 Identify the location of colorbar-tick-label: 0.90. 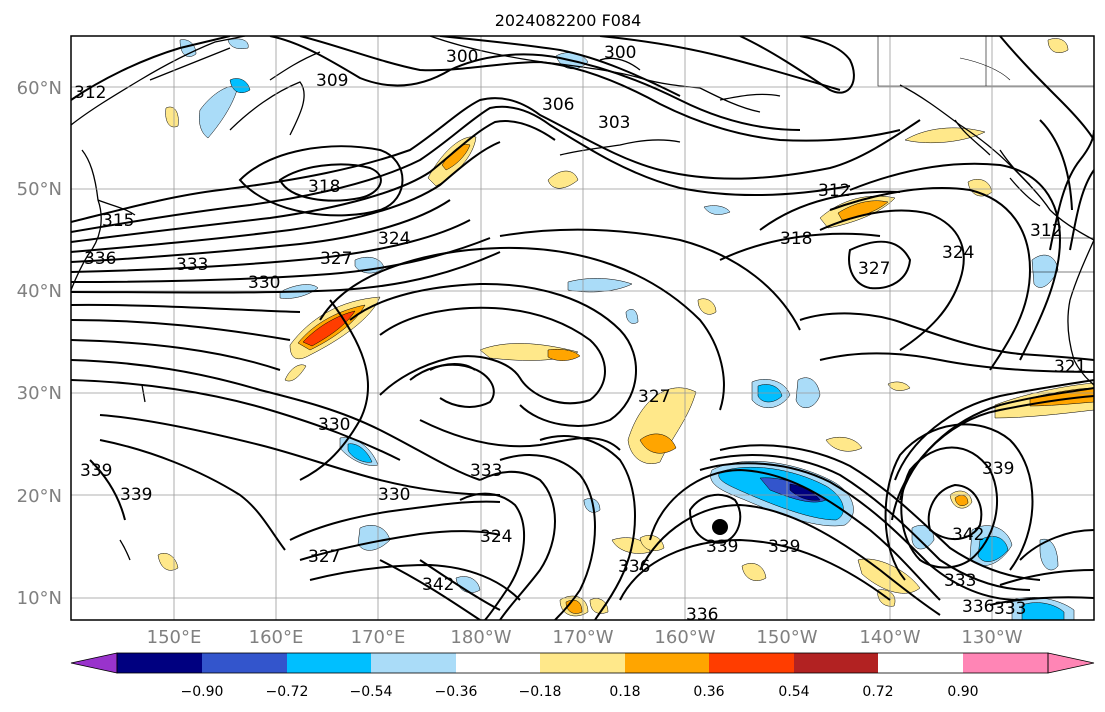
(962, 692).